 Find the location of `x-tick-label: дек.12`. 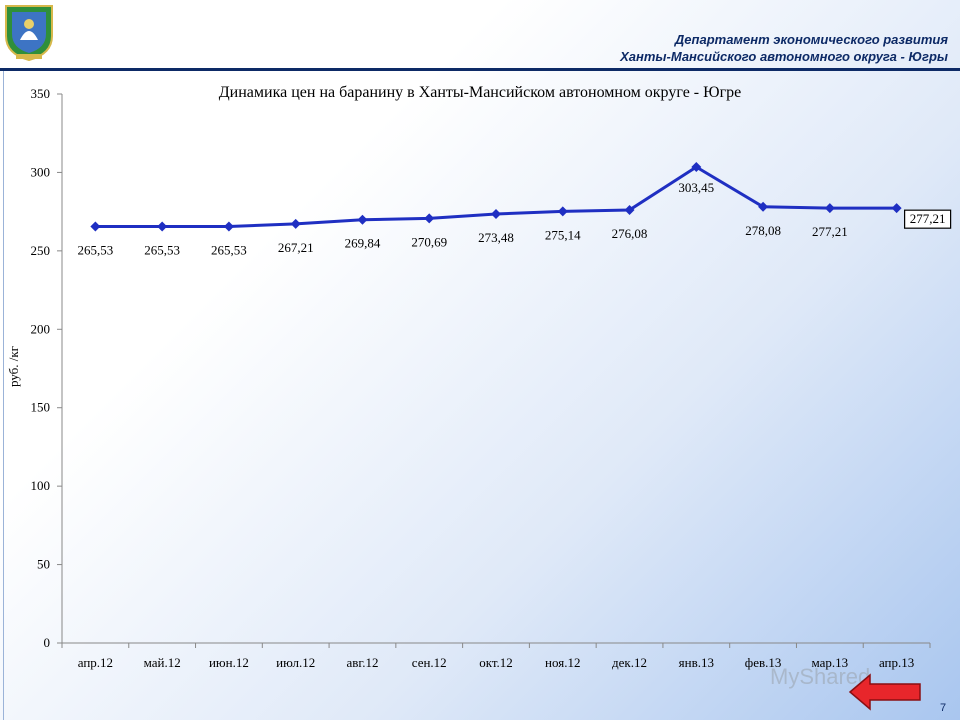

x-tick-label: дек.12 is located at coordinates (629, 662).